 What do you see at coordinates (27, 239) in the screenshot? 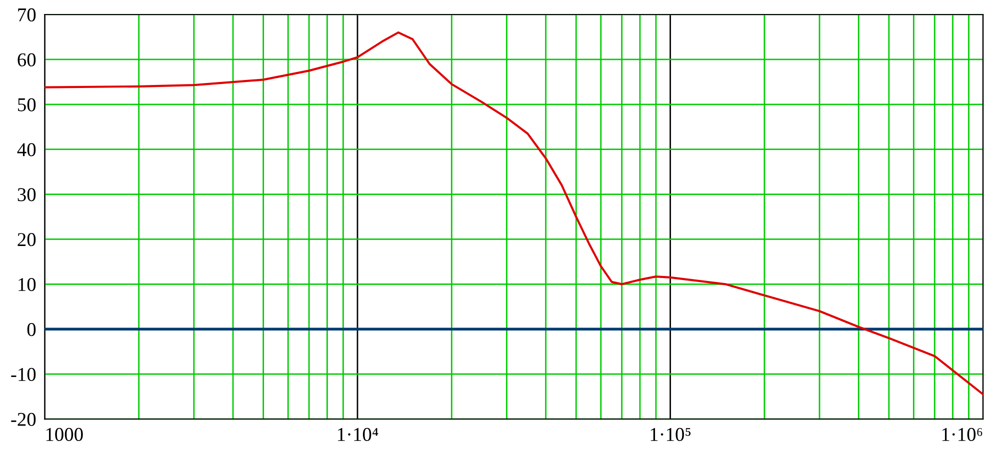
I see `y-tick-label: 20` at bounding box center [27, 239].